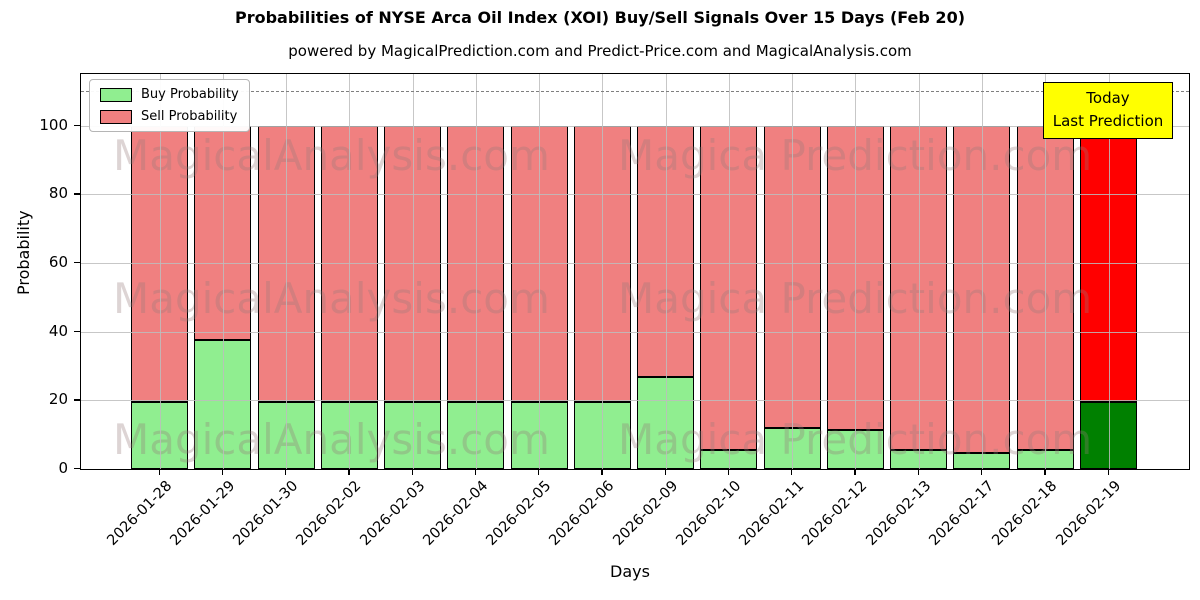 This screenshot has height=600, width=1200. What do you see at coordinates (189, 116) in the screenshot?
I see `legend-label-sell: Sell Probability` at bounding box center [189, 116].